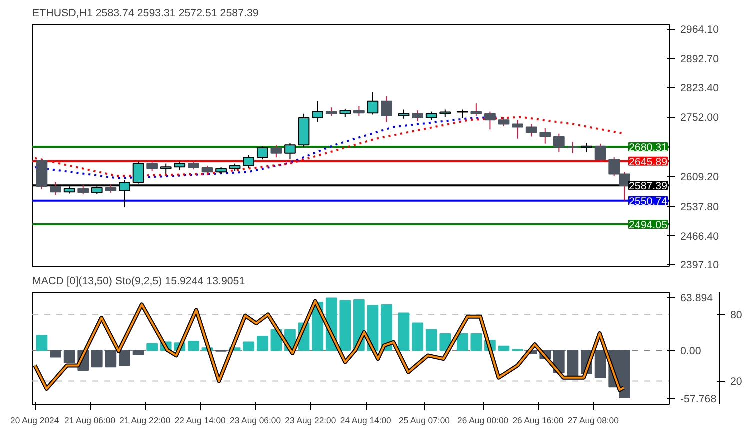 The image size is (750, 430). Describe the element at coordinates (648, 225) in the screenshot. I see `ref-line-label: 2494.05` at that location.